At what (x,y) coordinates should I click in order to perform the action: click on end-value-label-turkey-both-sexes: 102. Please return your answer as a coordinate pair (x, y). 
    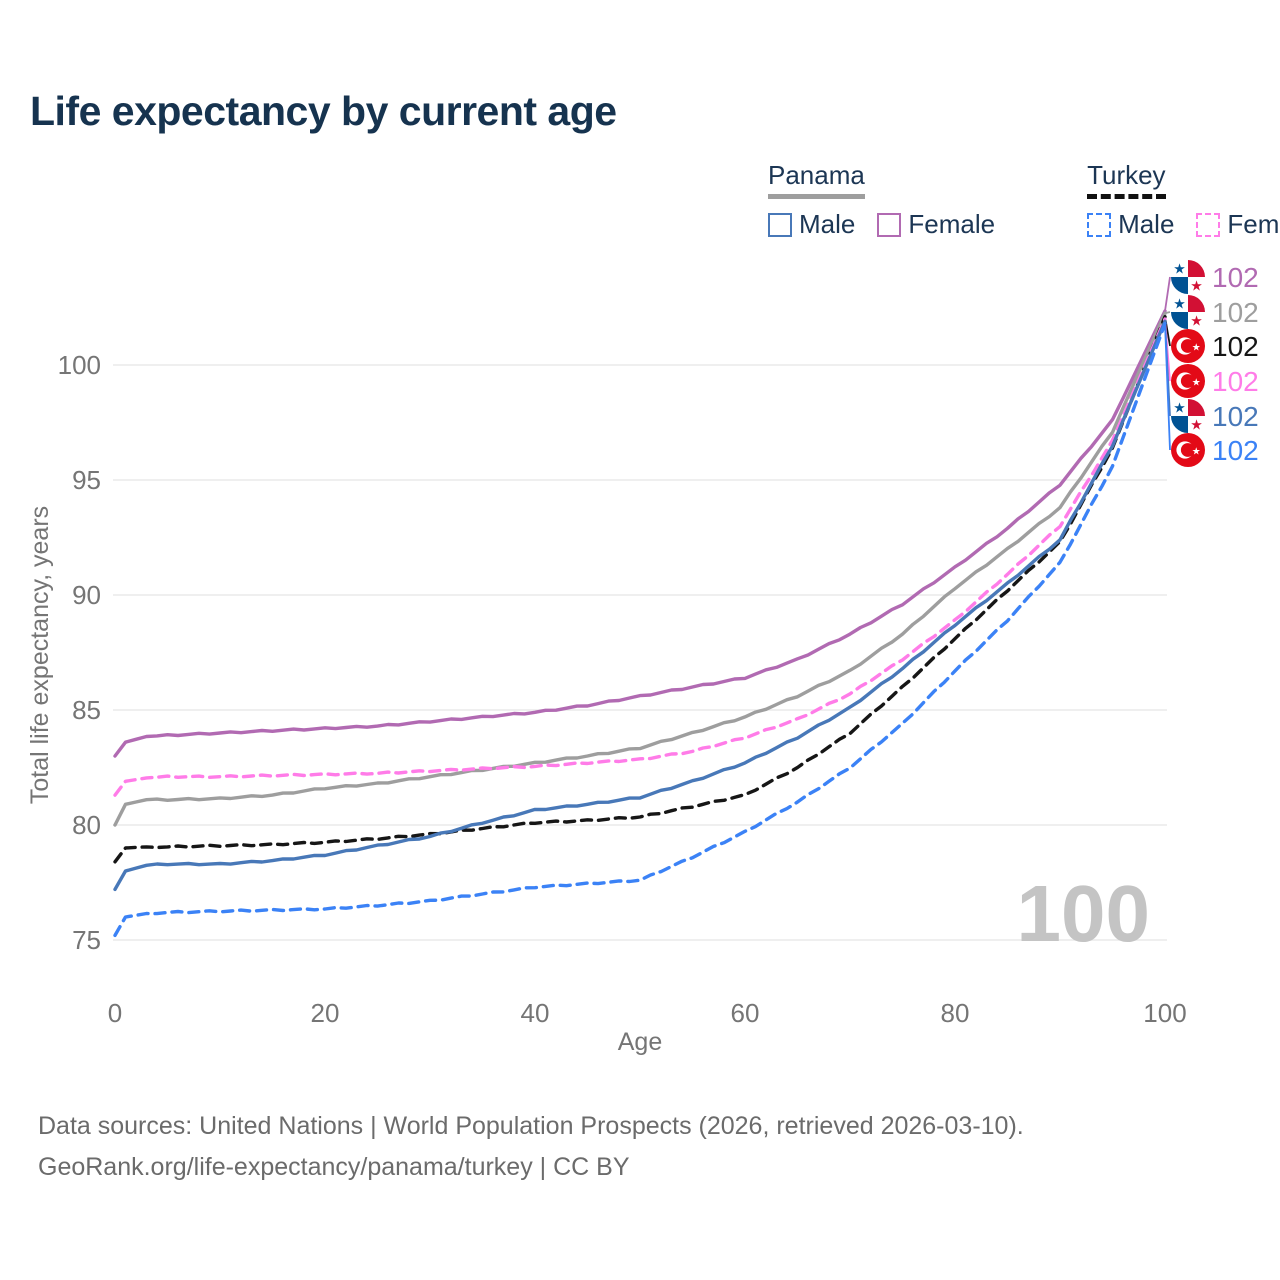
    Looking at the image, I should click on (1235, 346).